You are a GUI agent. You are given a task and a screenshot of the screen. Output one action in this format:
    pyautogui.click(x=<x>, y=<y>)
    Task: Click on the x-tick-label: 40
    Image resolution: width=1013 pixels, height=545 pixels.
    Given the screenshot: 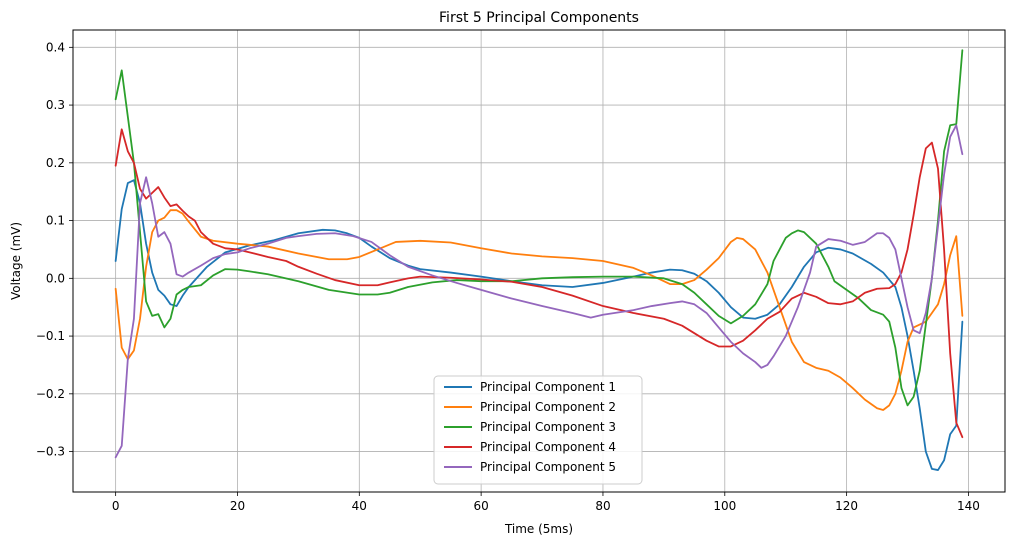 What is the action you would take?
    pyautogui.click(x=359, y=506)
    